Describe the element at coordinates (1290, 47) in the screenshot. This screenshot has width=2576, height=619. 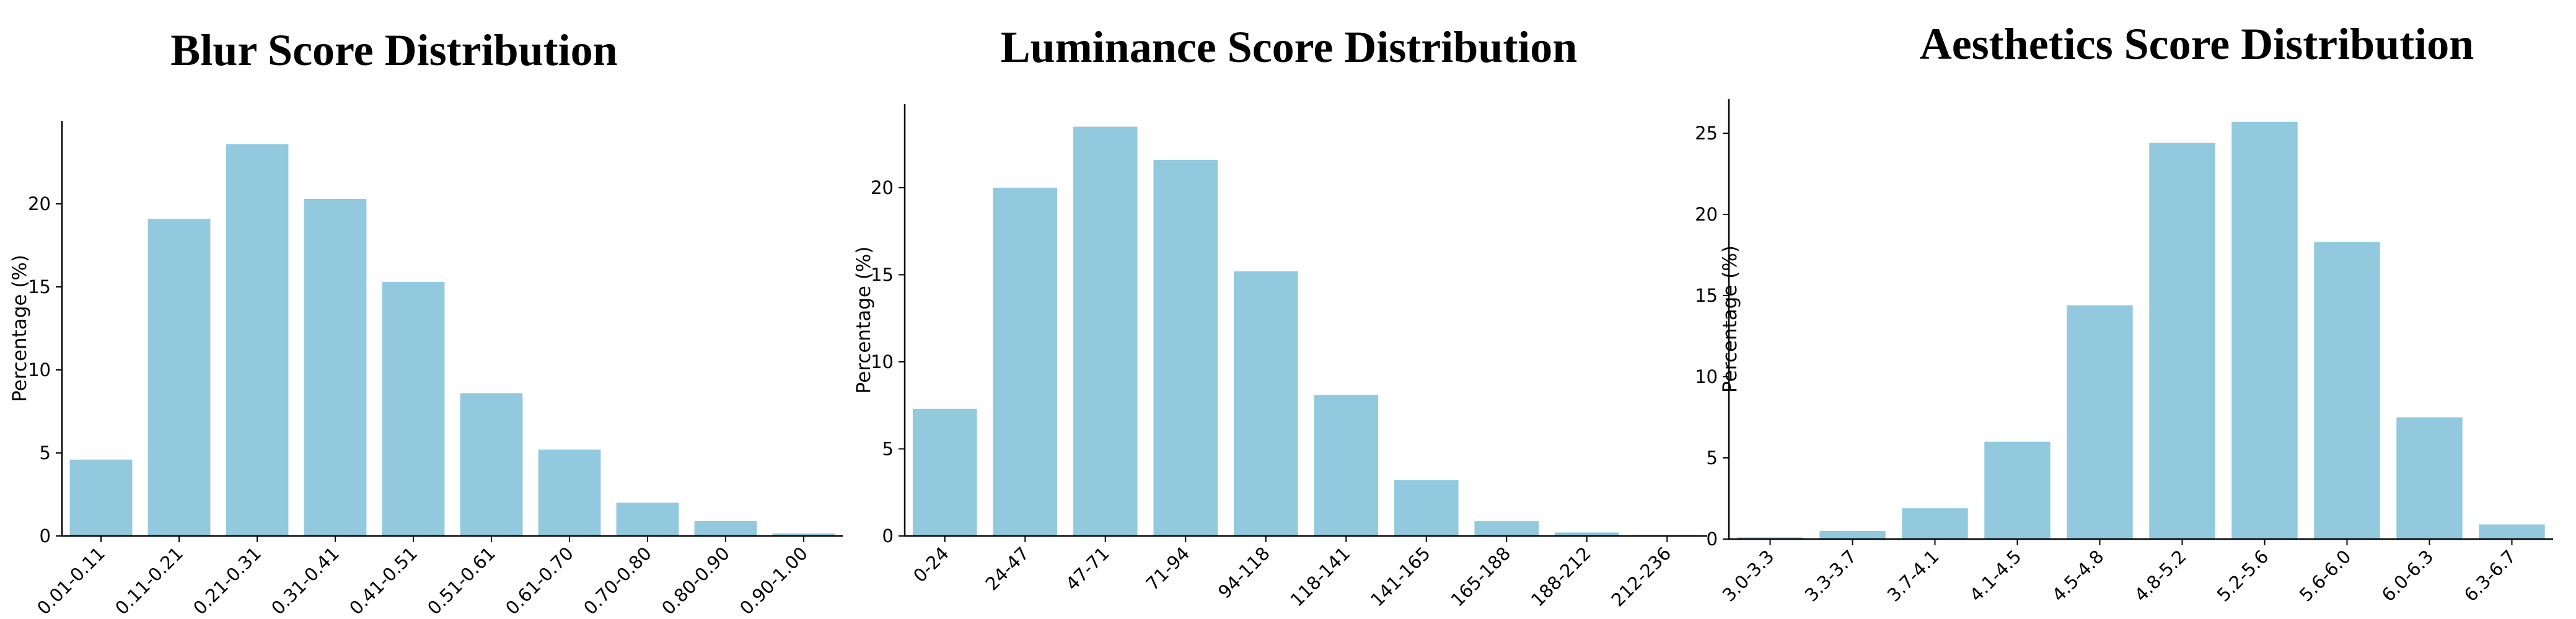
I see `chart-title: Luminance Score Distribution` at that location.